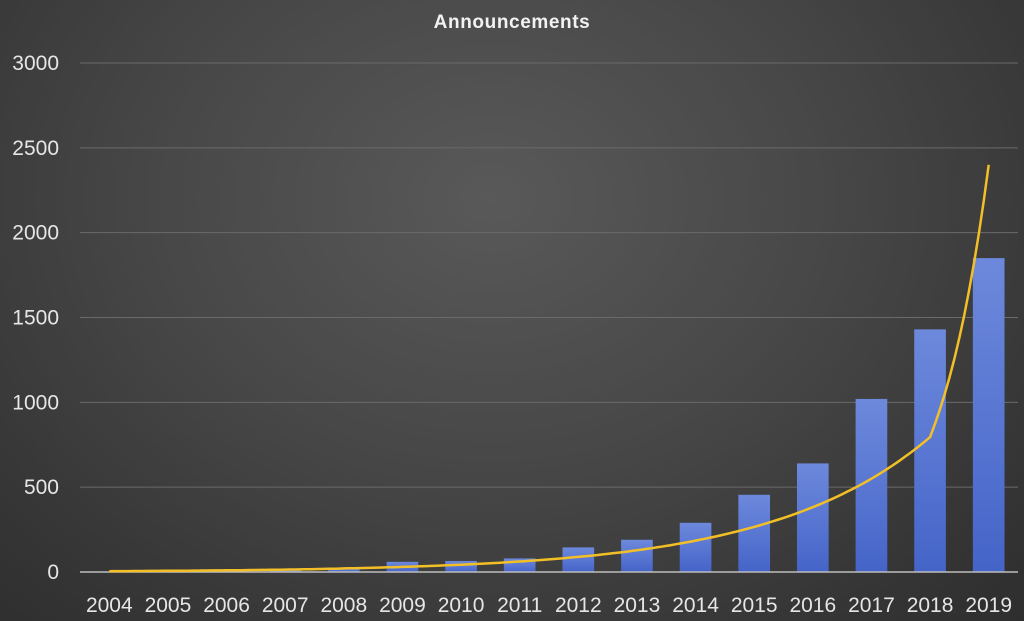  What do you see at coordinates (812, 605) in the screenshot?
I see `x-tick-label: 2016` at bounding box center [812, 605].